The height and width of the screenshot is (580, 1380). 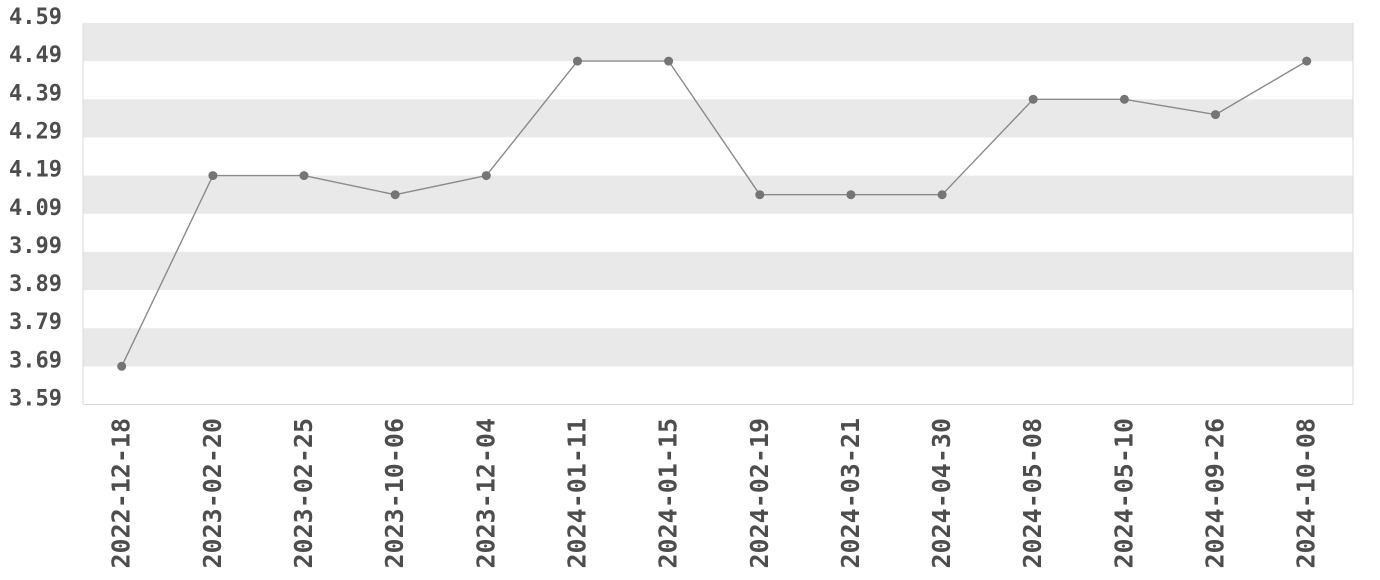 What do you see at coordinates (1306, 493) in the screenshot?
I see `x-axis-tick-label: 2024-10-08` at bounding box center [1306, 493].